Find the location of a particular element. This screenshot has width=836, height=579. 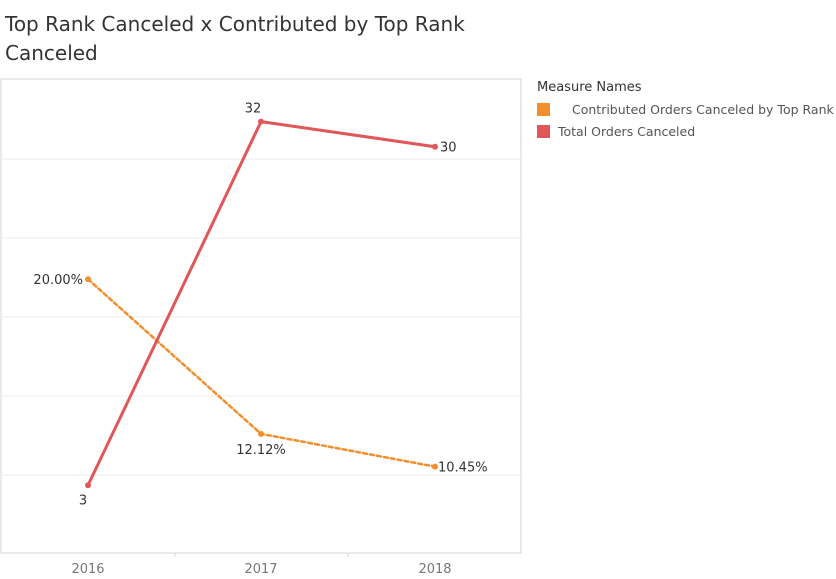

x-axis-ticks: 2016 2017 2018 is located at coordinates (261, 569).